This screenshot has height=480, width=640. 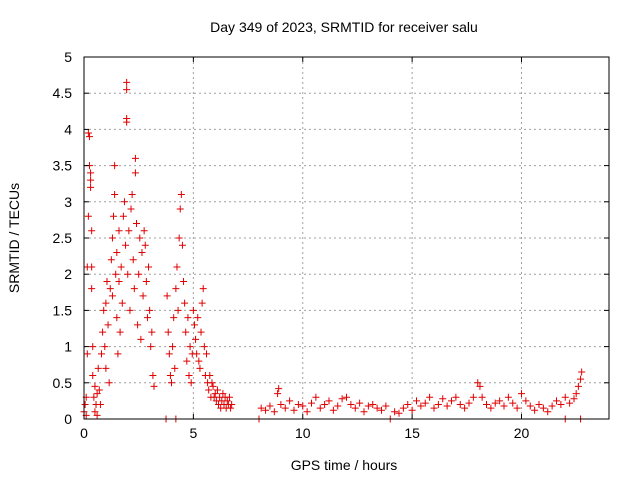 I want to click on y-axis-label: SRMTID / TECUs, so click(x=14, y=238).